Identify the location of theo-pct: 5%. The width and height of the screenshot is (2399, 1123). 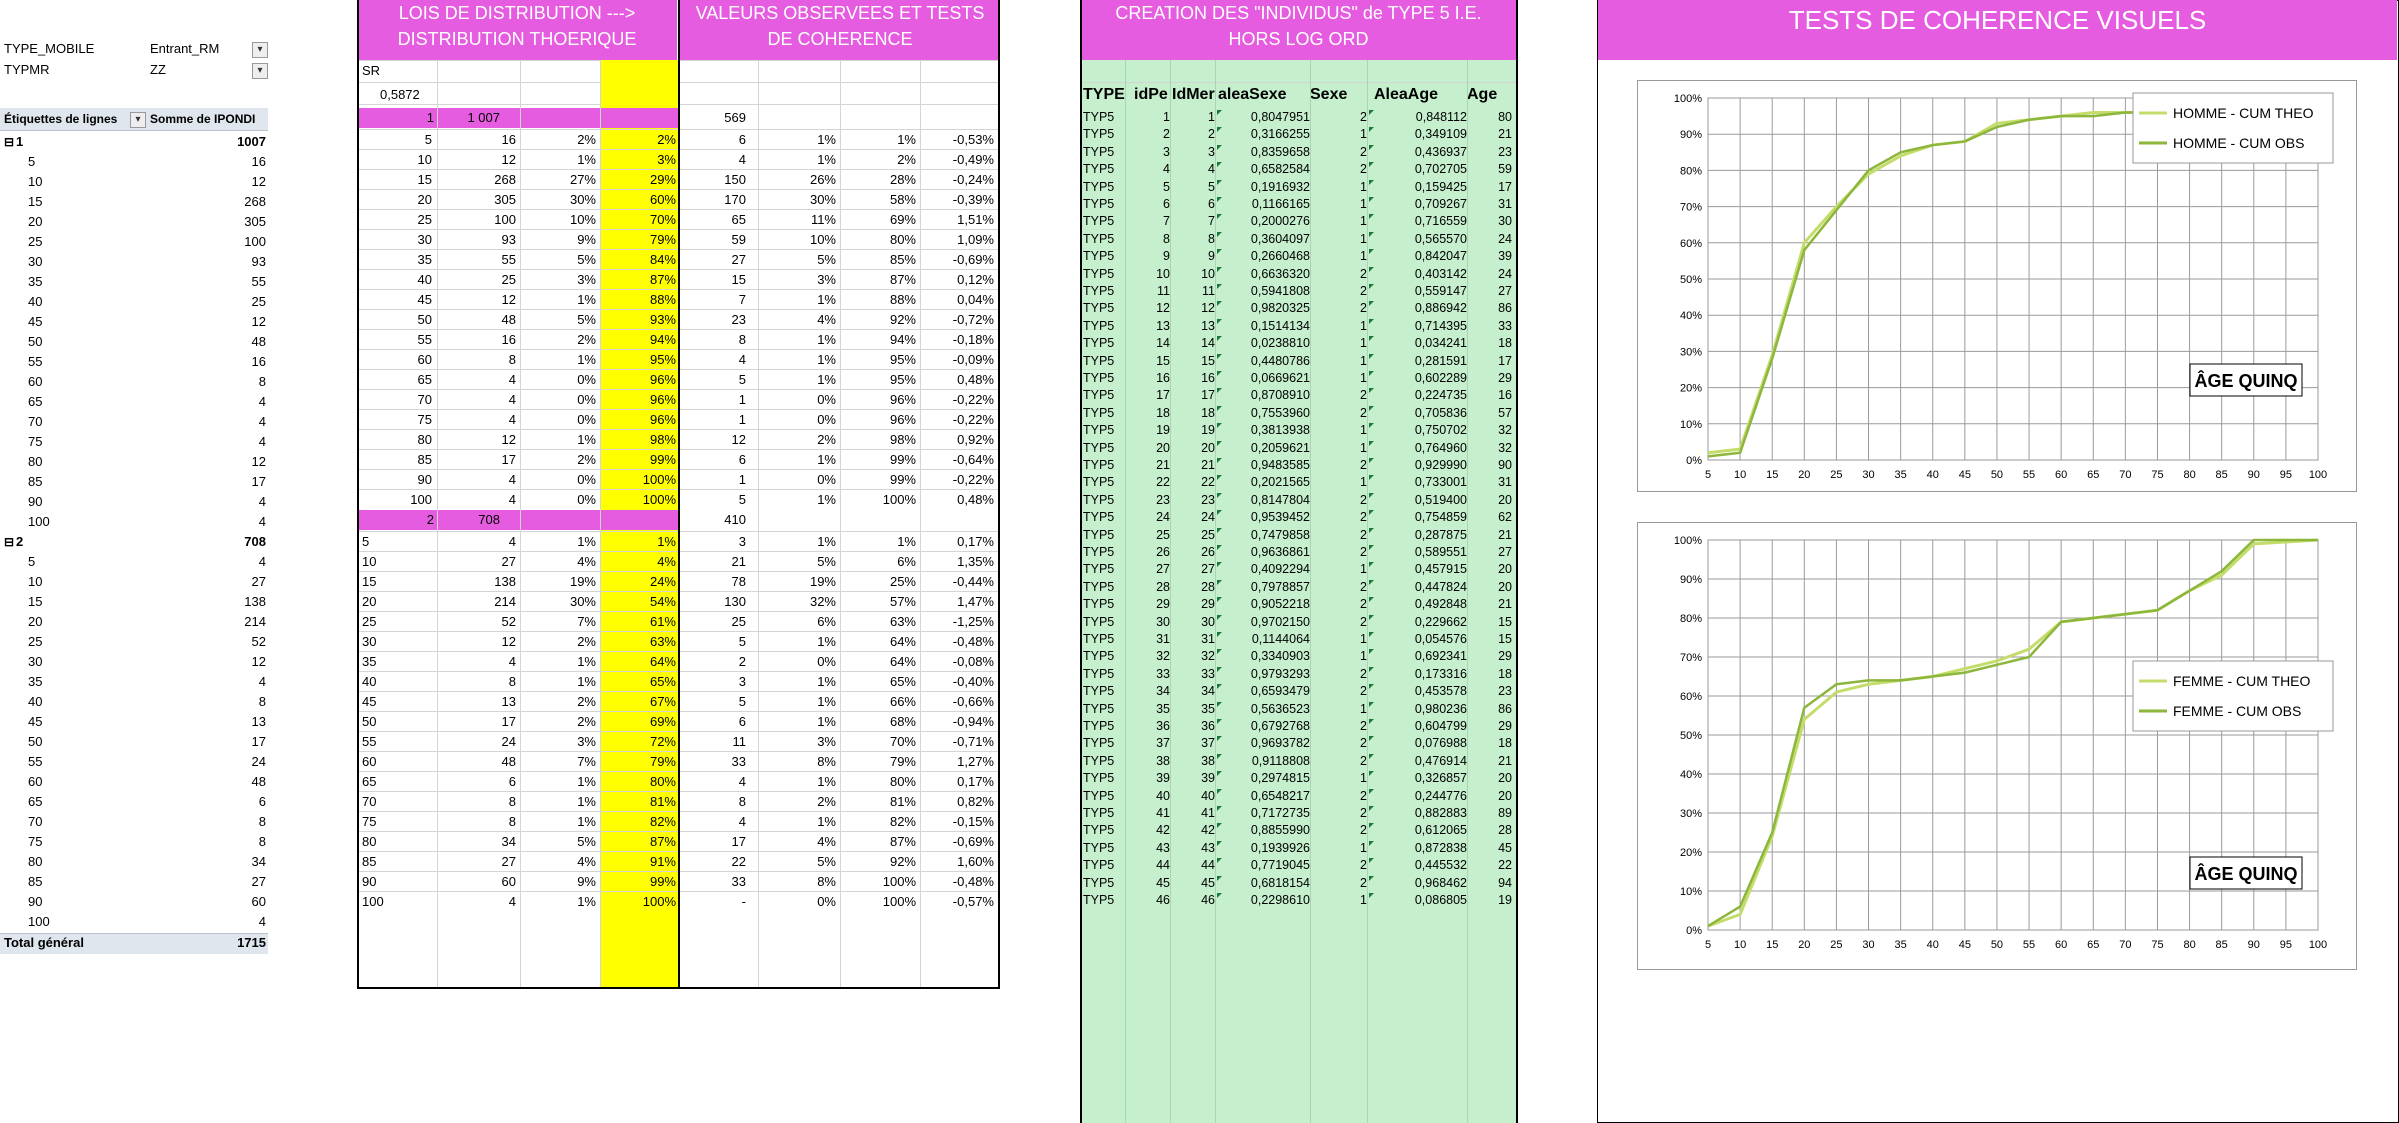
(586, 841).